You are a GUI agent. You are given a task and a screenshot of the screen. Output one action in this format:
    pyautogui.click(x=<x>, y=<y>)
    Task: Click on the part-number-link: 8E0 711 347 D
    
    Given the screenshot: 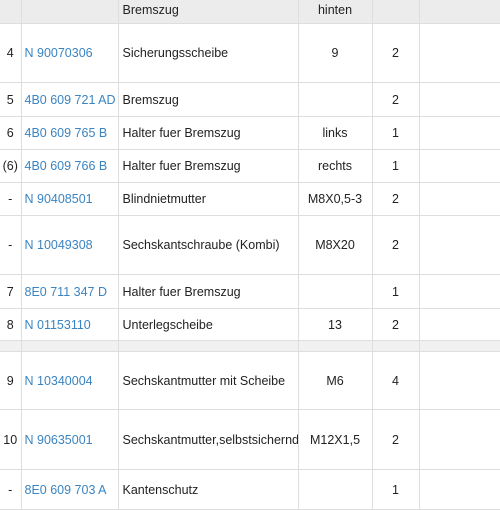 What is the action you would take?
    pyautogui.click(x=65, y=291)
    